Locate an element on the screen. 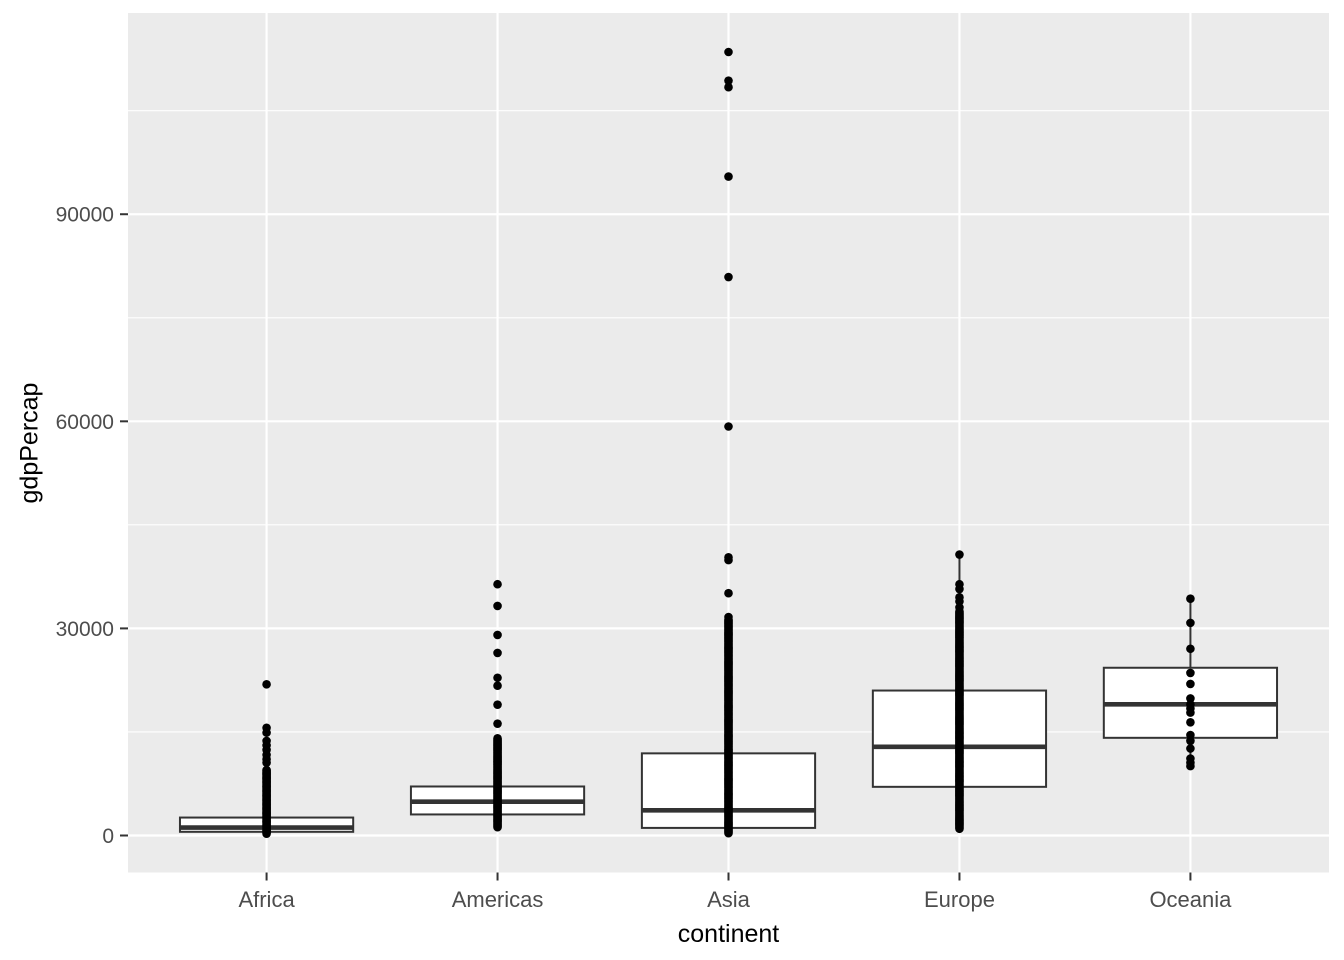 This screenshot has height=960, width=1344. x-axis-title: continent is located at coordinates (728, 934).